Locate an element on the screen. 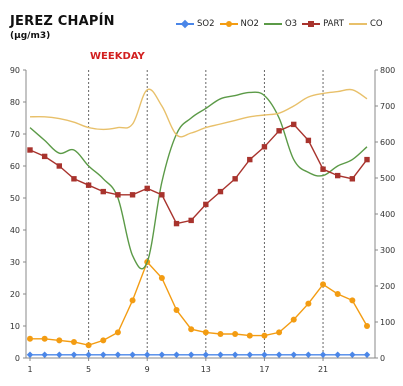 The image size is (403, 386). chart-unit: (µg/m3) is located at coordinates (30, 36).